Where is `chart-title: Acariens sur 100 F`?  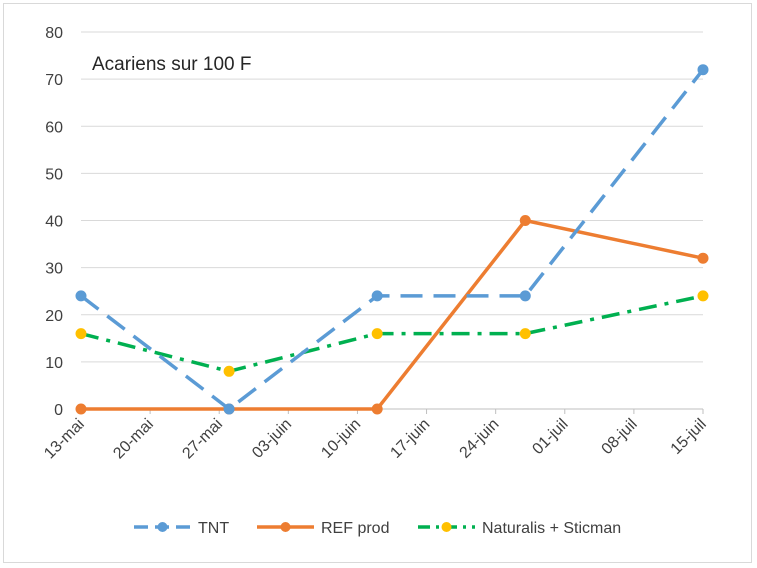
chart-title: Acariens sur 100 F is located at coordinates (171, 64).